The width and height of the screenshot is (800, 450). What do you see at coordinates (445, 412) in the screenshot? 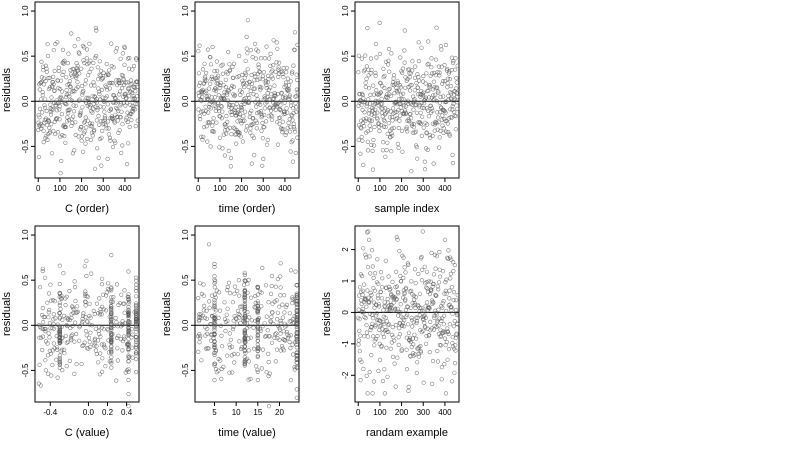
I see `x-tick-label: 400` at bounding box center [445, 412].